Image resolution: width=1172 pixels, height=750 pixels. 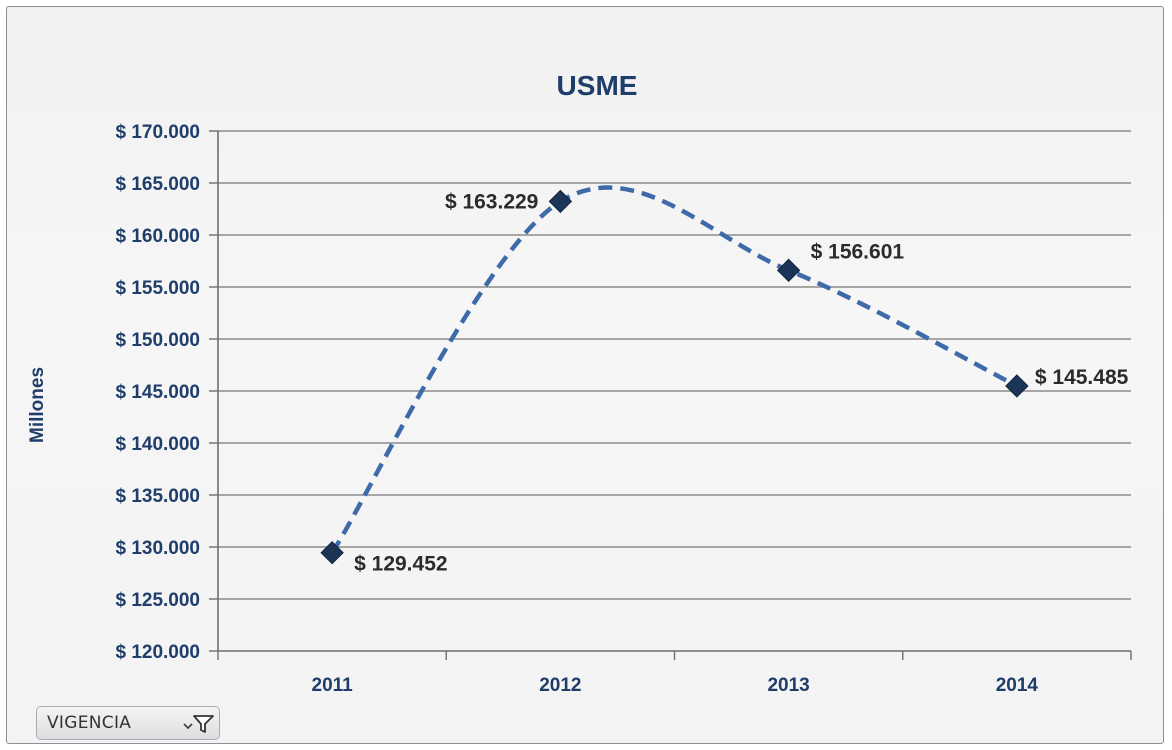 What do you see at coordinates (333, 685) in the screenshot?
I see `x-tick-label: 2011` at bounding box center [333, 685].